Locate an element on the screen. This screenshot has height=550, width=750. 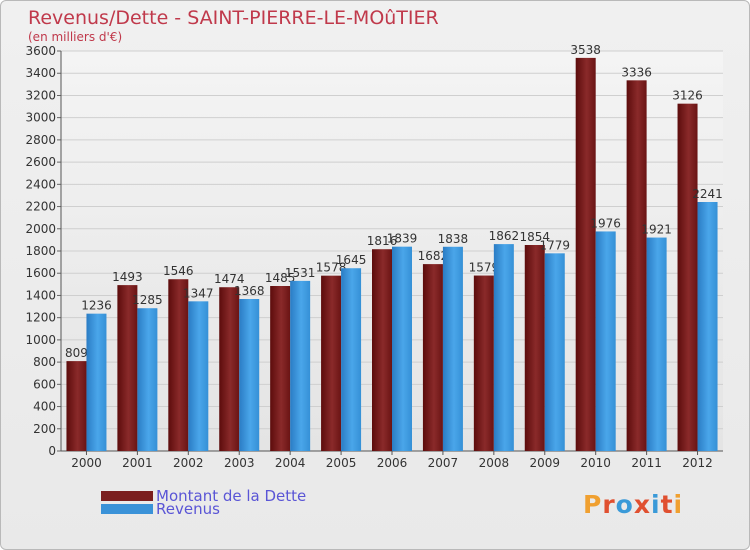
bar-revenus-2003 is located at coordinates (249, 375).